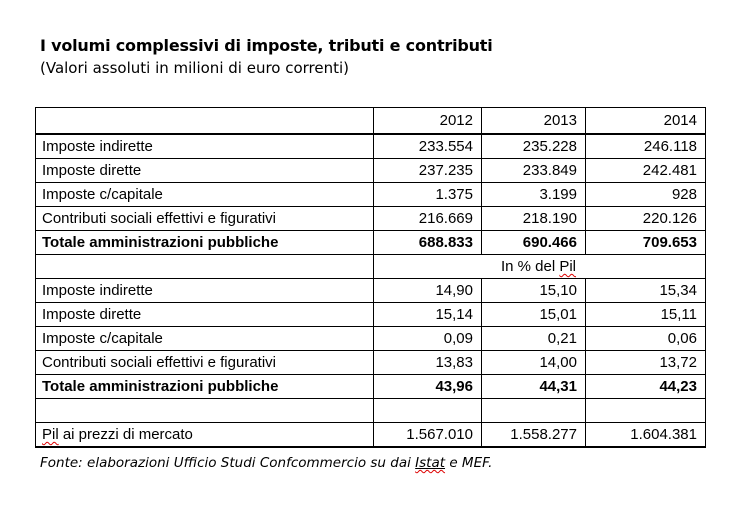 The image size is (734, 513). I want to click on value-cell: 44,23, so click(645, 386).